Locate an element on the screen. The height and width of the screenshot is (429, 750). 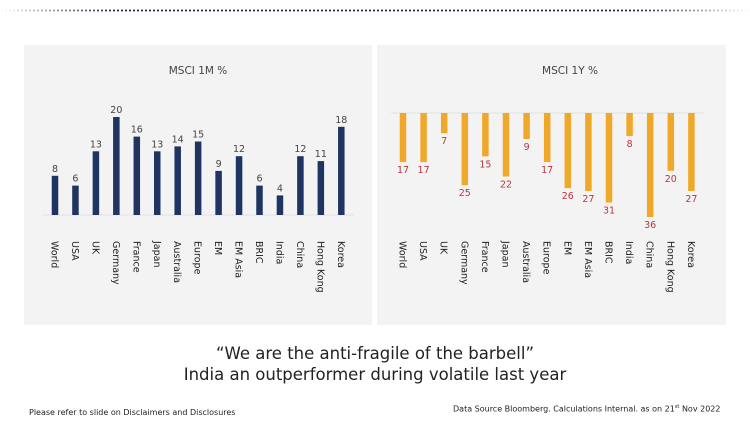
value-label-china: 36 is located at coordinates (650, 225).